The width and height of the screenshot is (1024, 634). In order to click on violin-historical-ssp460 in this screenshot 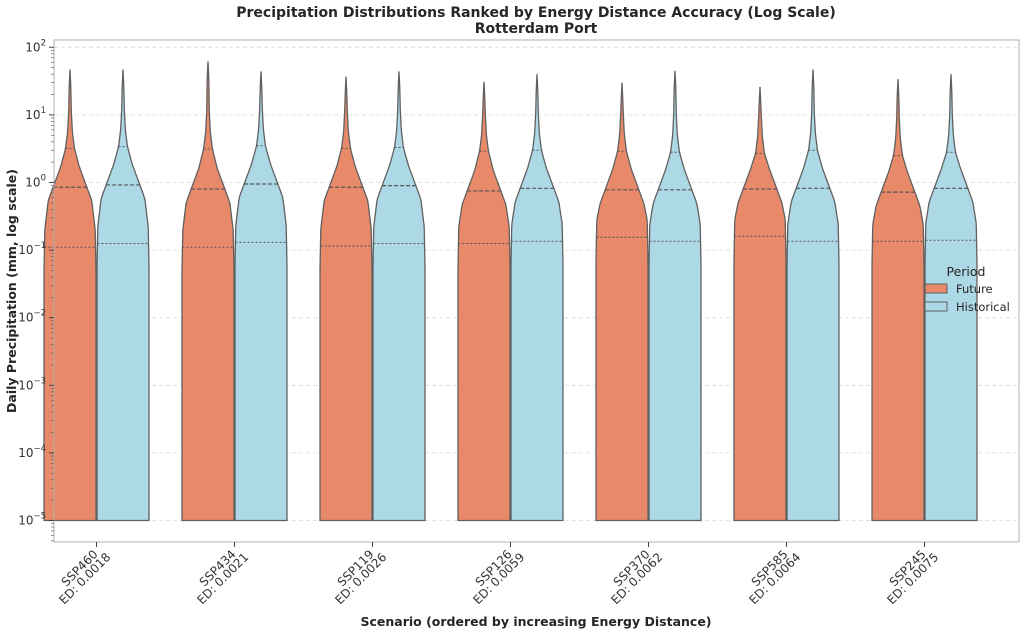, I will do `click(123, 295)`.